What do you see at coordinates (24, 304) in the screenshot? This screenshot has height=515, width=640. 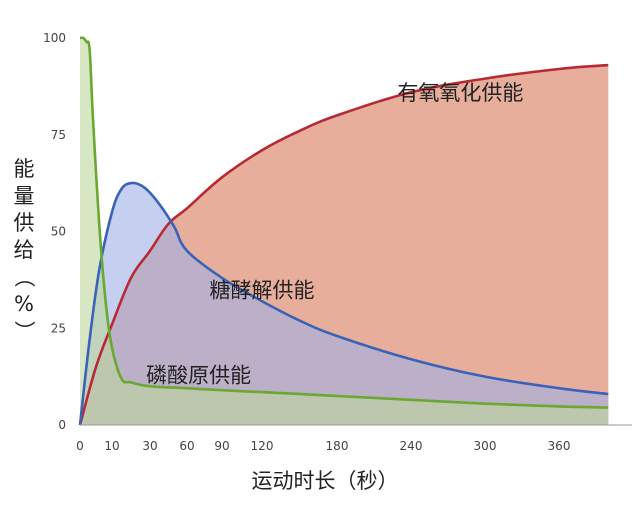 I see `y-axis-title-char: %` at bounding box center [24, 304].